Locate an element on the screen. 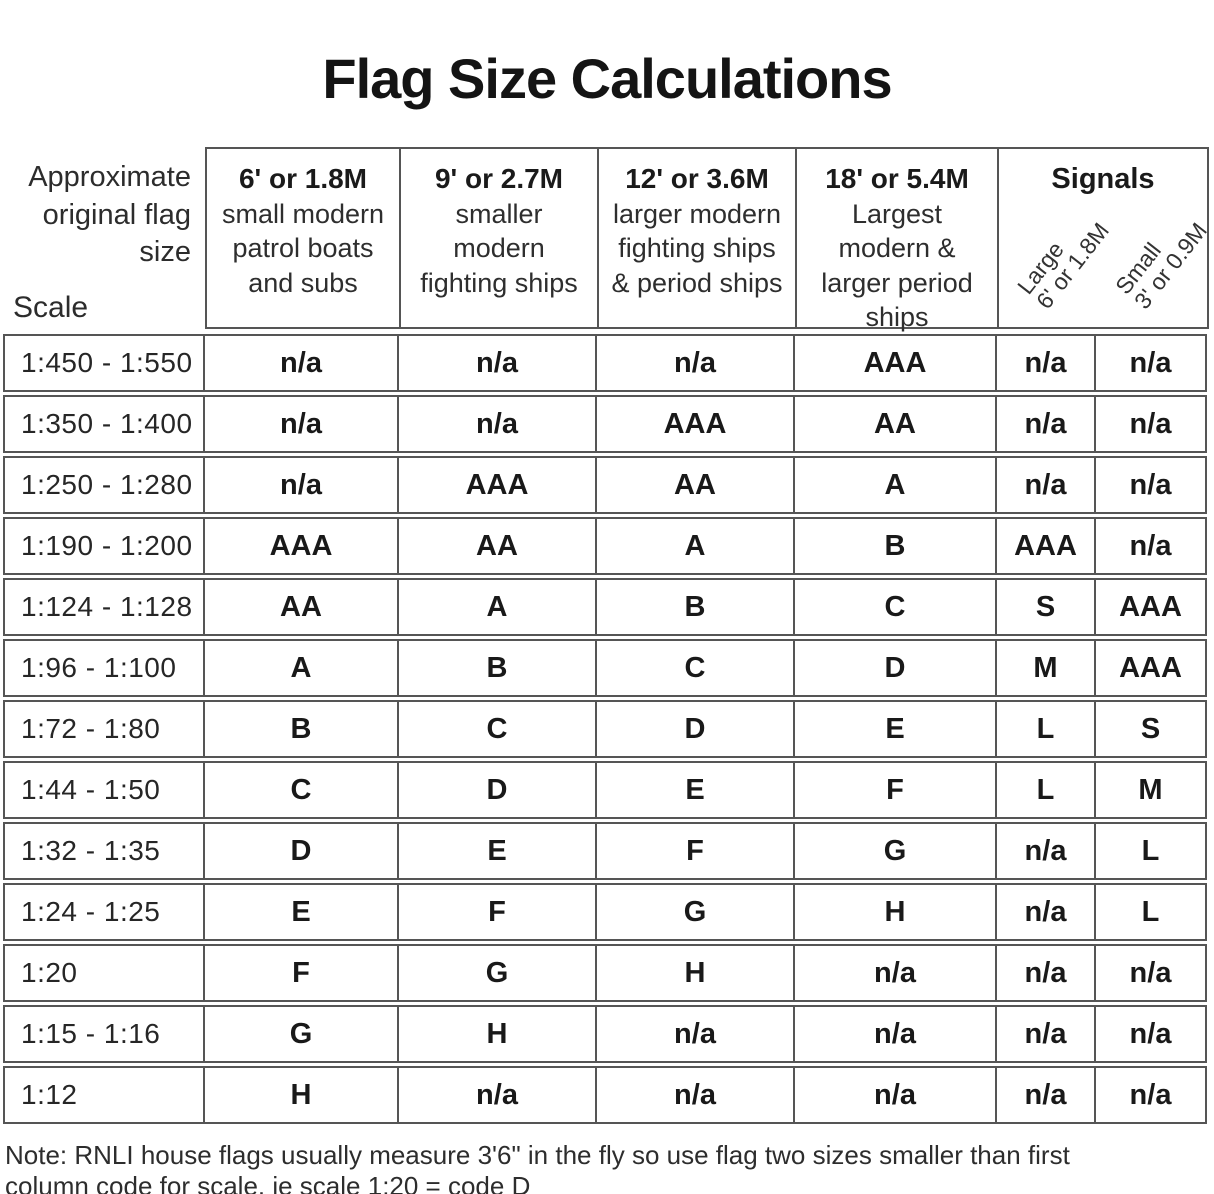 This screenshot has height=1194, width=1214. column-header-desc-line: small modern is located at coordinates (303, 213).